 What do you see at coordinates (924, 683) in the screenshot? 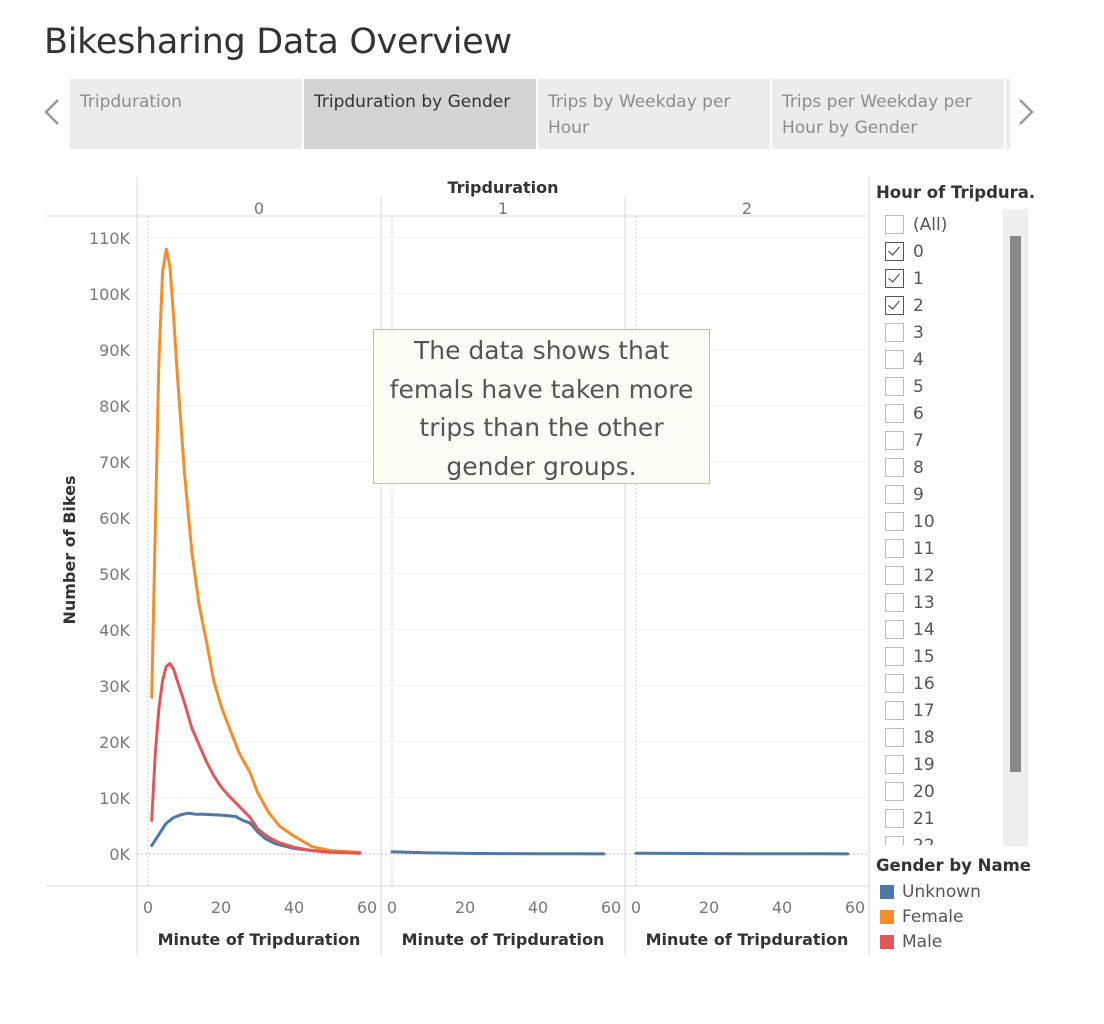
I see `hour-filter-label: 16` at bounding box center [924, 683].